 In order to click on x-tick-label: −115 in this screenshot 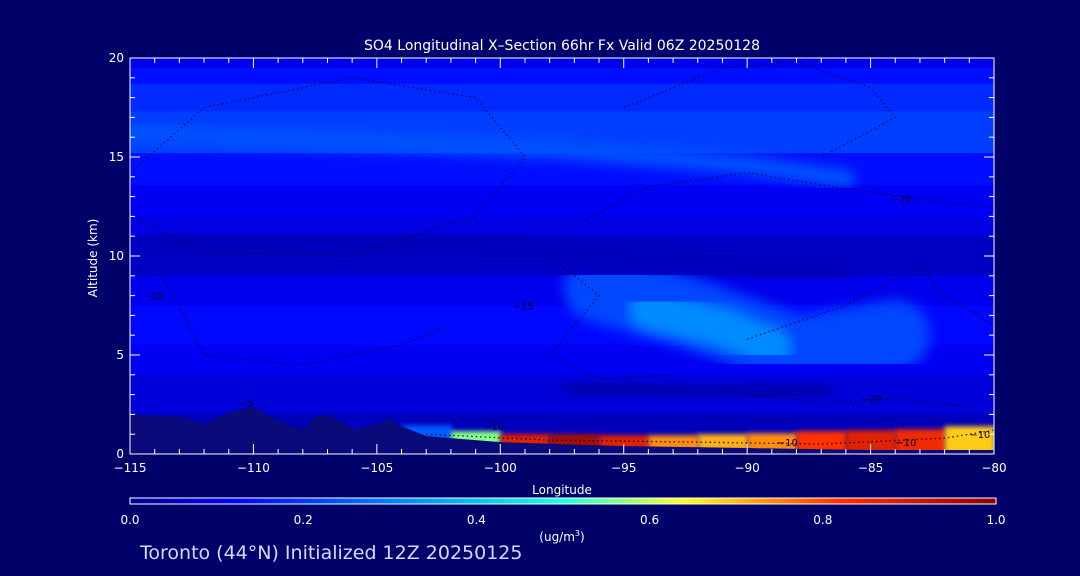, I will do `click(130, 468)`.